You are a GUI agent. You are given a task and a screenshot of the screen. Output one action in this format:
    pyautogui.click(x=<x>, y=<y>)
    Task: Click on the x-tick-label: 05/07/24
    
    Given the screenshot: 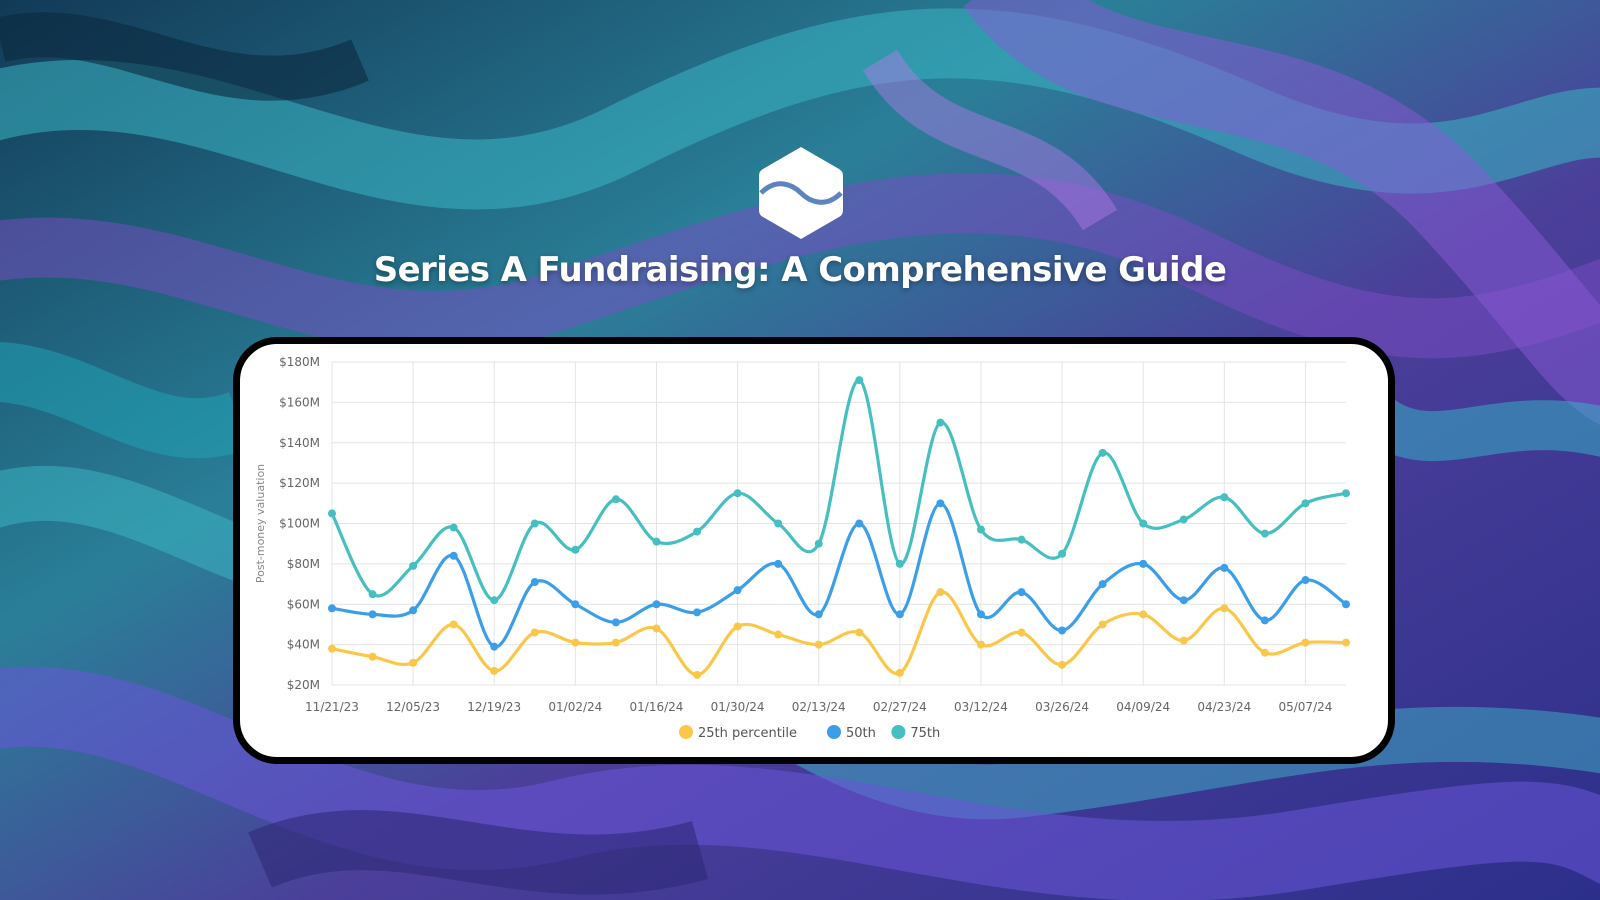 What is the action you would take?
    pyautogui.click(x=1305, y=707)
    